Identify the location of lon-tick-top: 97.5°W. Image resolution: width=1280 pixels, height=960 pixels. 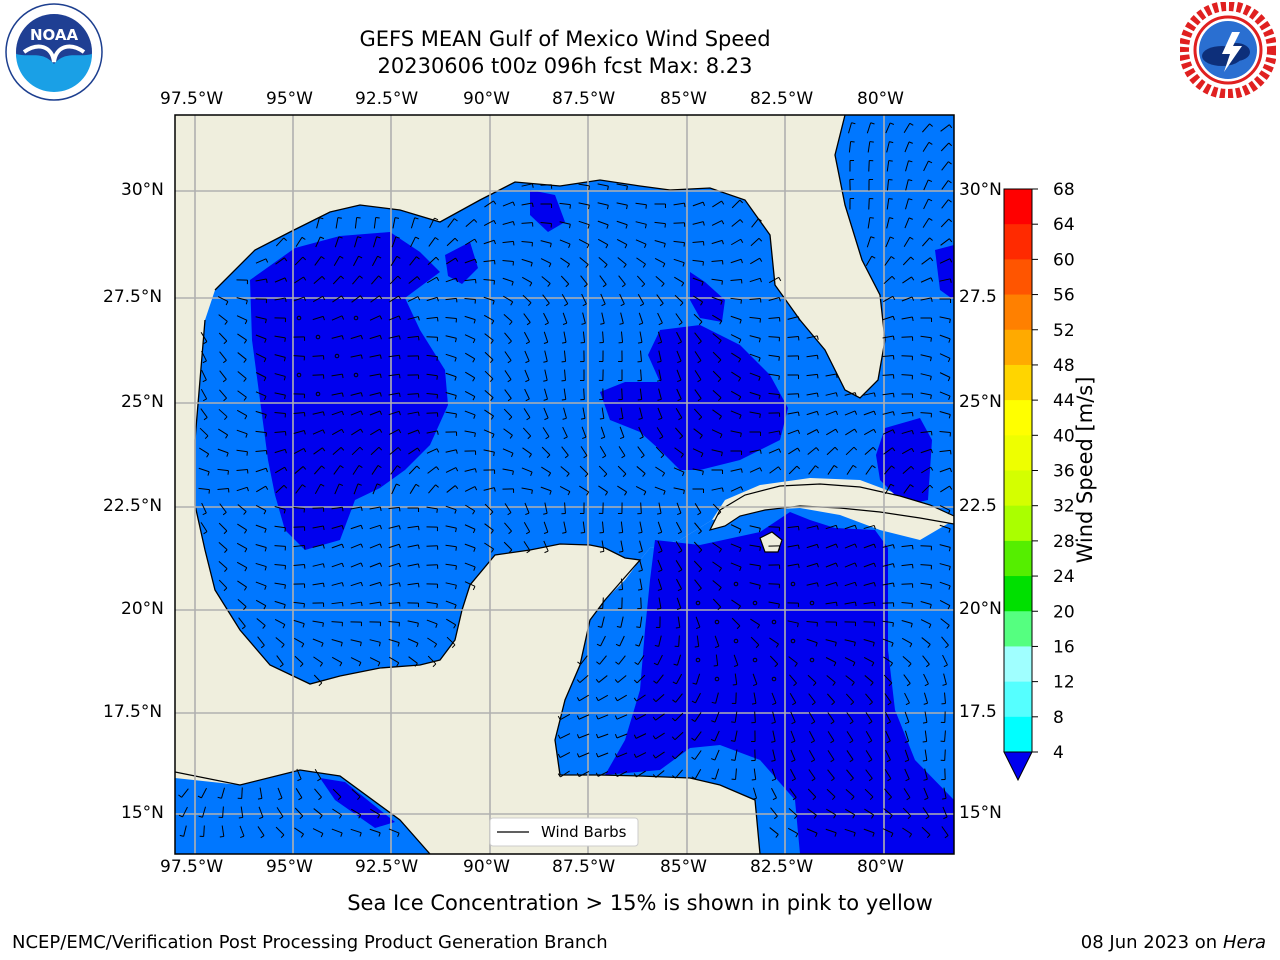
(192, 99).